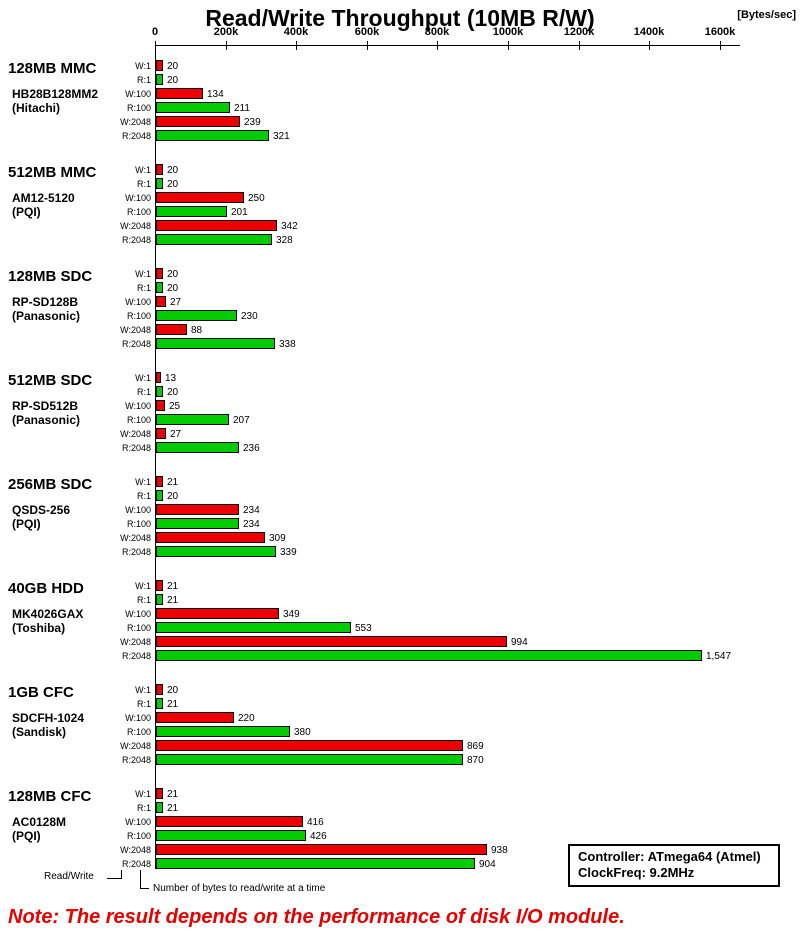 The width and height of the screenshot is (800, 950). What do you see at coordinates (50, 484) in the screenshot?
I see `device-name: 256MB SDC` at bounding box center [50, 484].